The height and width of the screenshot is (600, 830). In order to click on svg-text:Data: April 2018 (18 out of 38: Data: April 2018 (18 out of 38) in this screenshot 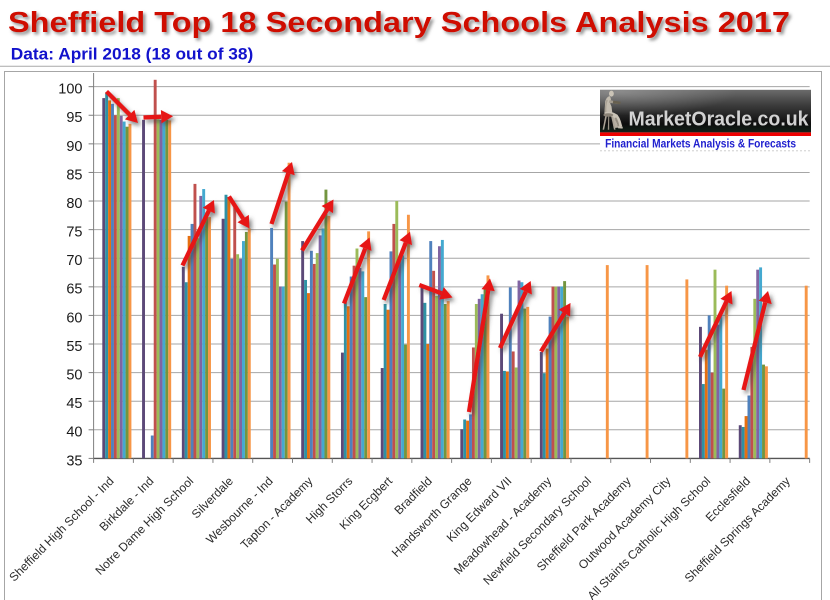, I will do `click(132, 53)`.